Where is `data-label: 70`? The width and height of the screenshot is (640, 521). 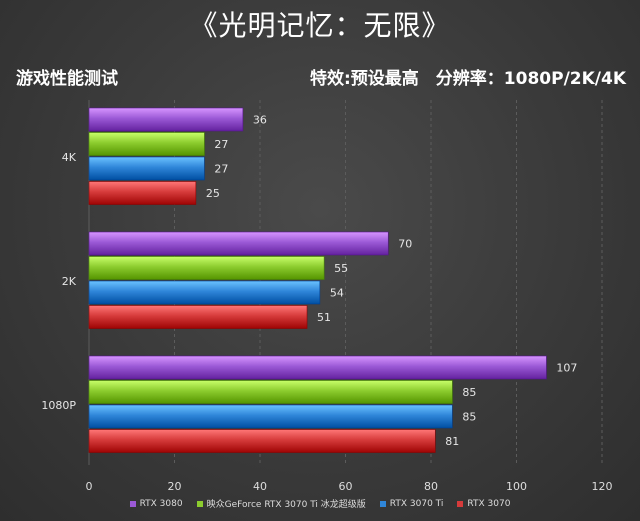 data-label: 70 is located at coordinates (405, 244).